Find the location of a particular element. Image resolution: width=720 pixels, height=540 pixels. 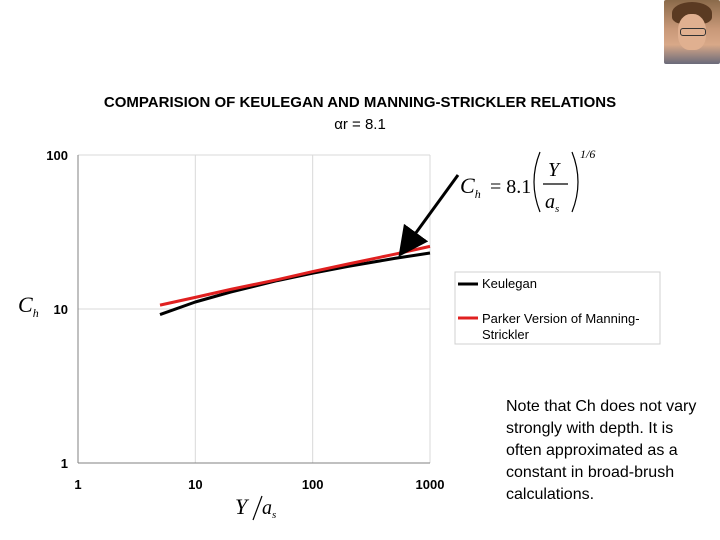

chart-subtitle: αr = 8.1 is located at coordinates (360, 124).